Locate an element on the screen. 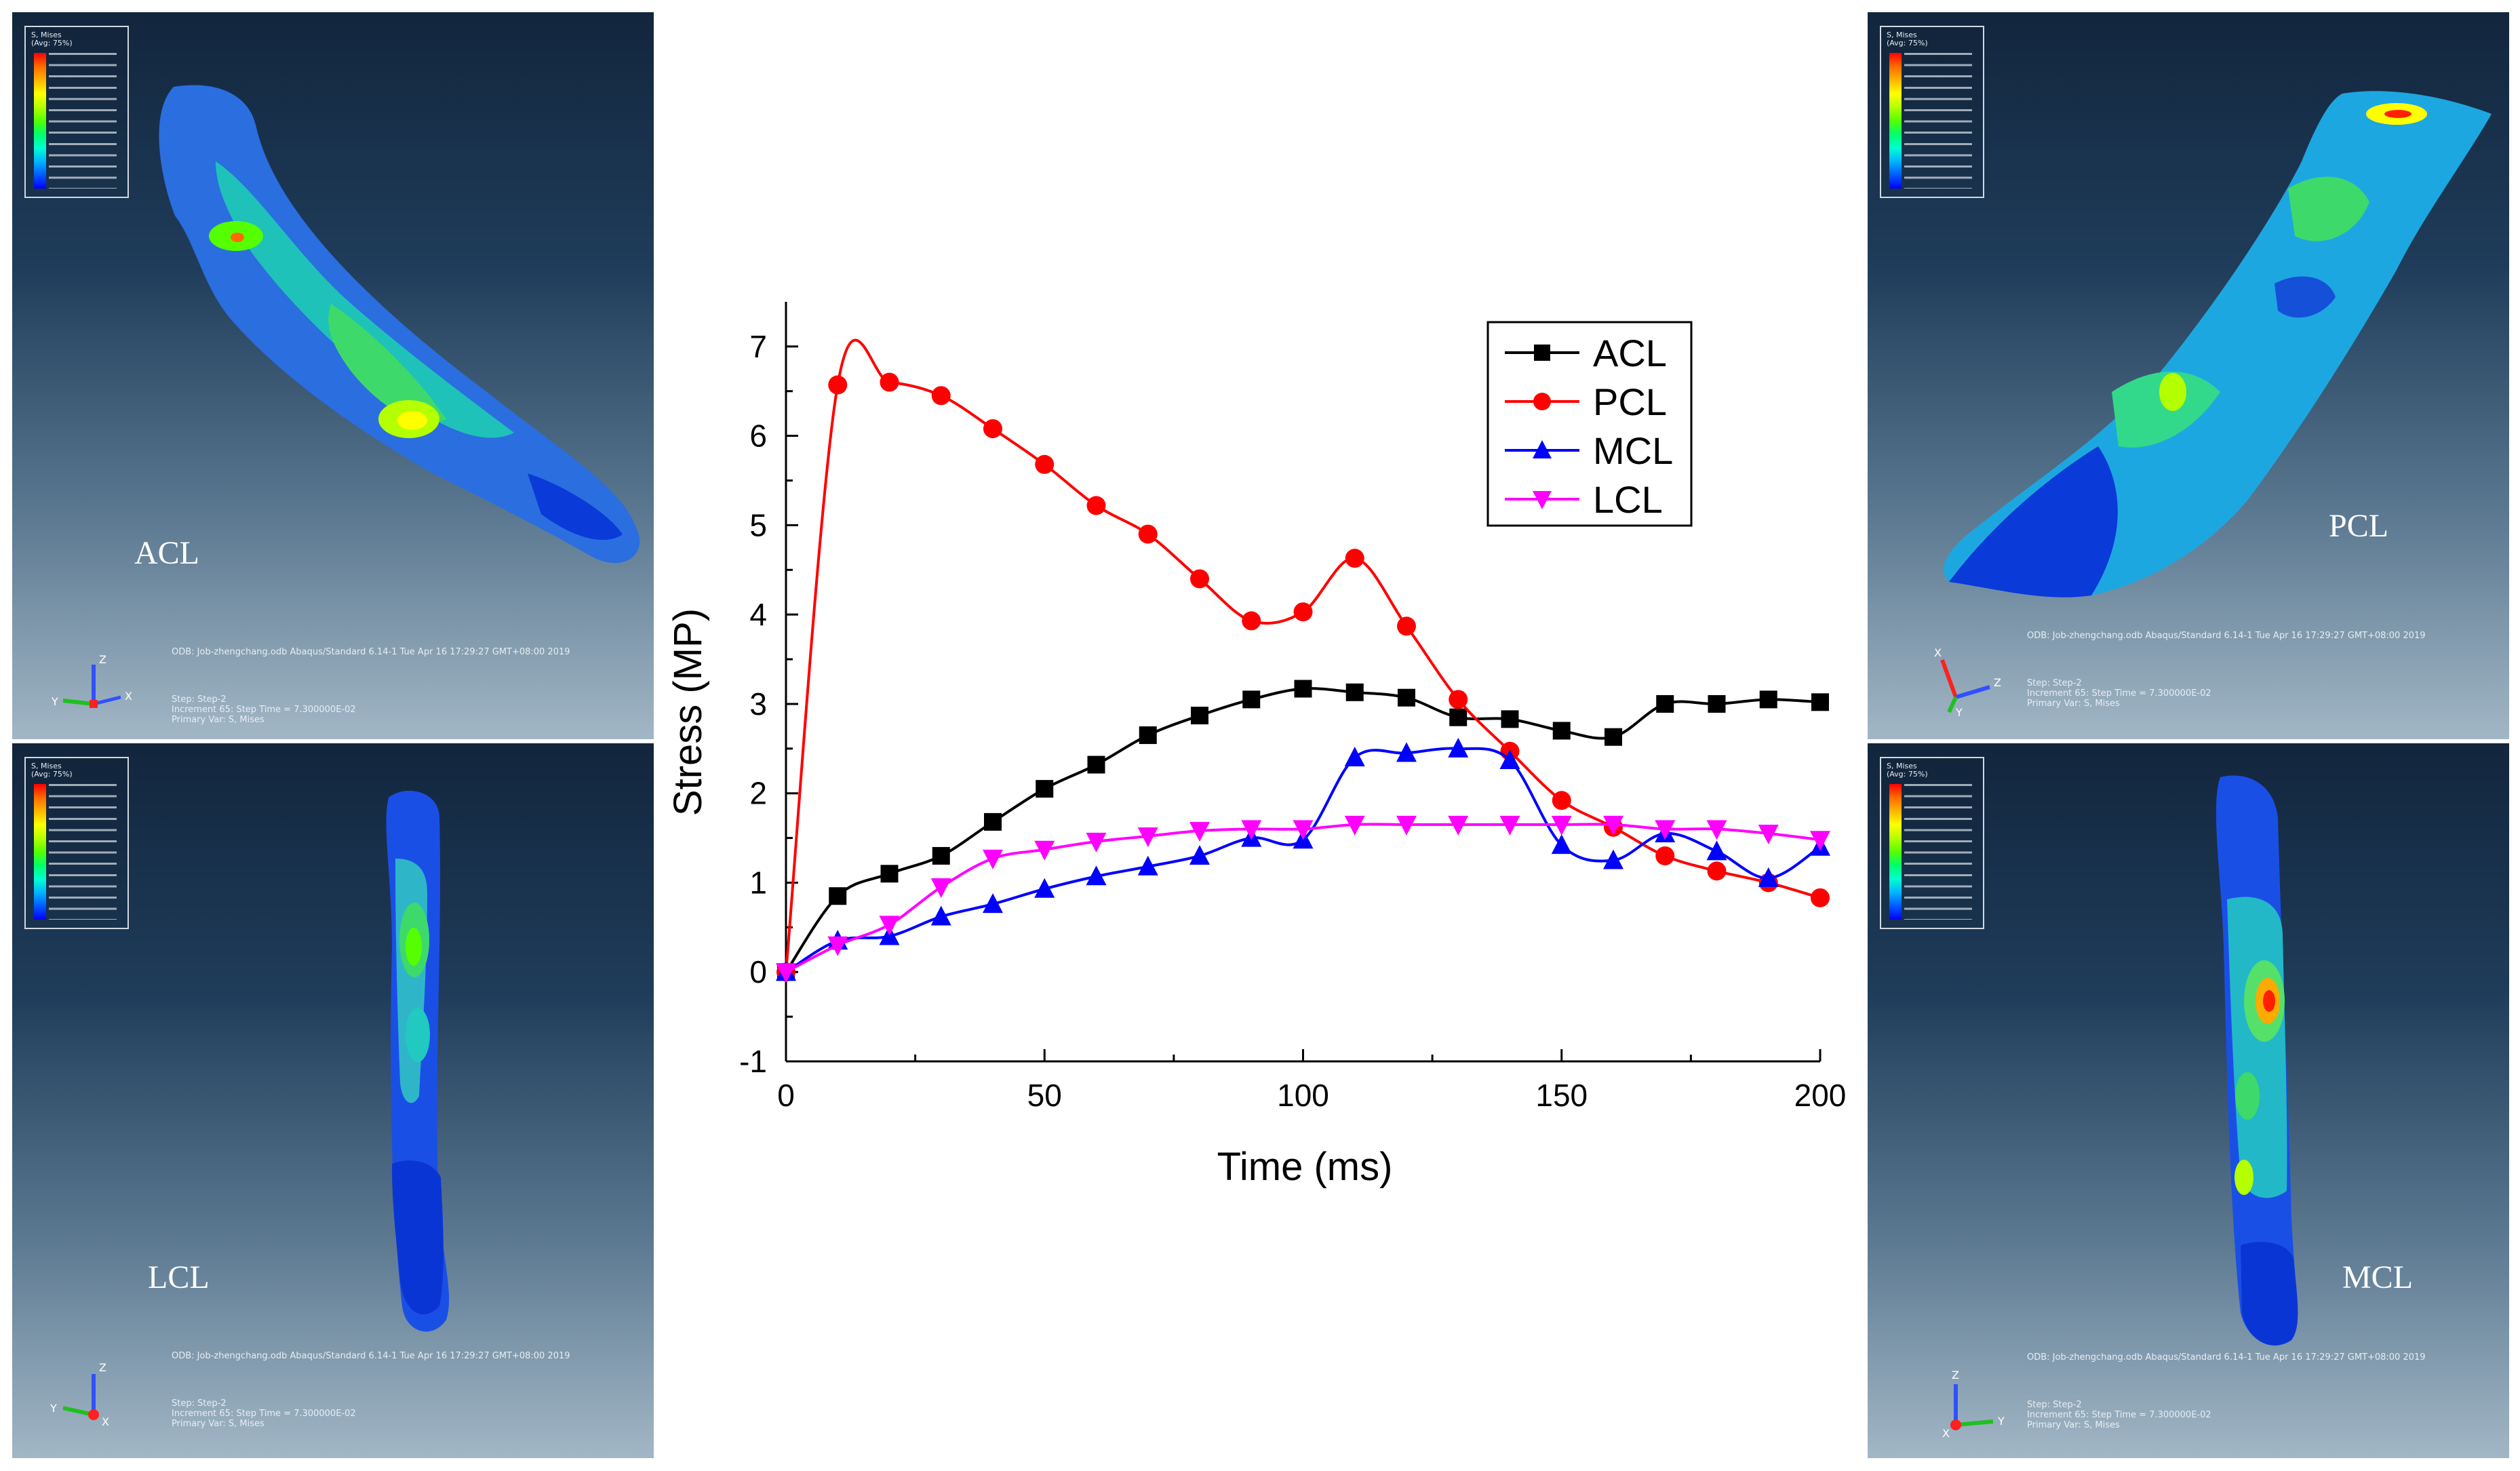  chart-legend: ACL PCL MCL LCL is located at coordinates (1590, 424).